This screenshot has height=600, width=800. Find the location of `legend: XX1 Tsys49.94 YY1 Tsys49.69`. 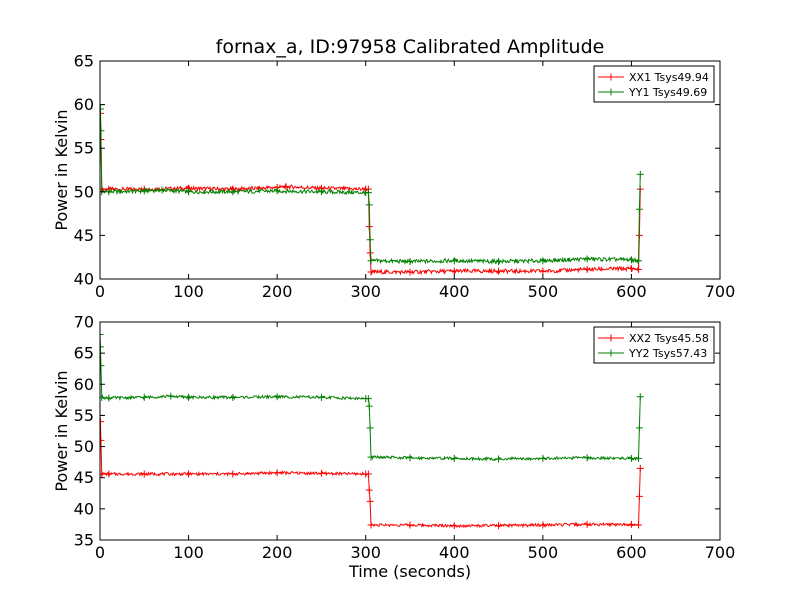

legend: XX1 Tsys49.94 YY1 Tsys49.69 is located at coordinates (654, 84).